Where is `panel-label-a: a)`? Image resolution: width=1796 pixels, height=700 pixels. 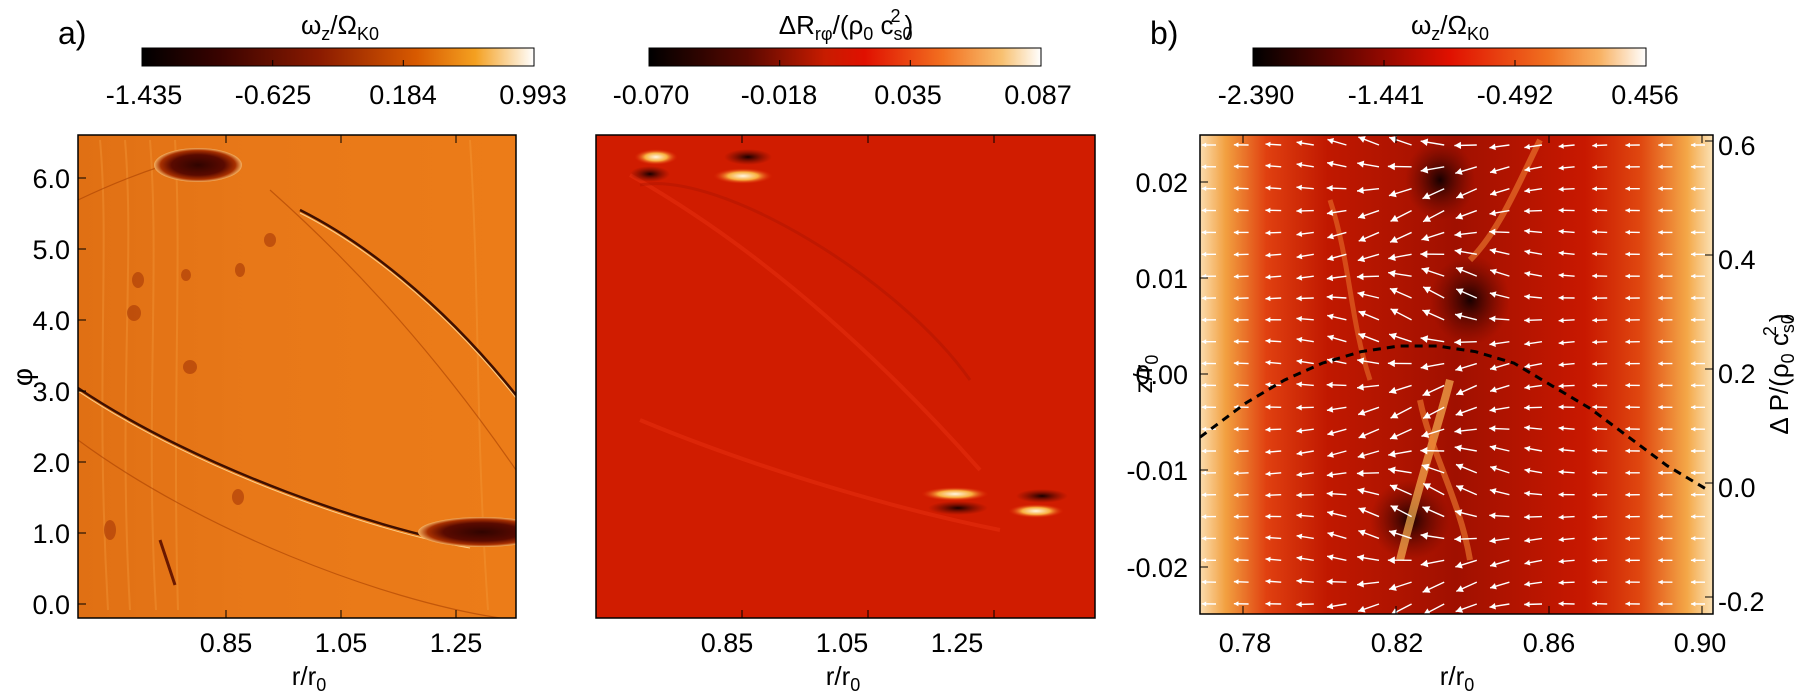 panel-label-a: a) is located at coordinates (72, 33).